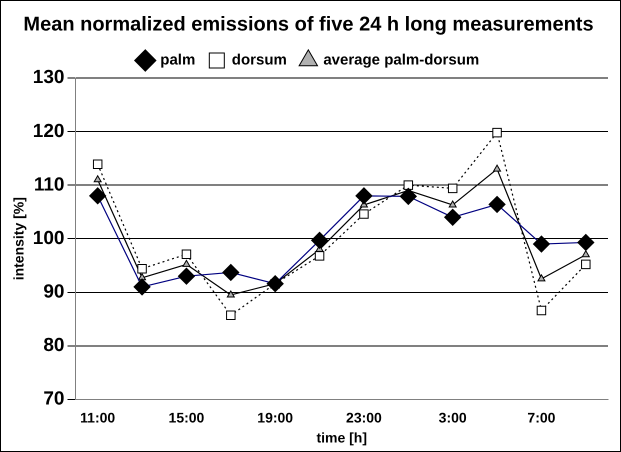 The width and height of the screenshot is (621, 452). What do you see at coordinates (186, 418) in the screenshot?
I see `x-tick-label: 15:00` at bounding box center [186, 418].